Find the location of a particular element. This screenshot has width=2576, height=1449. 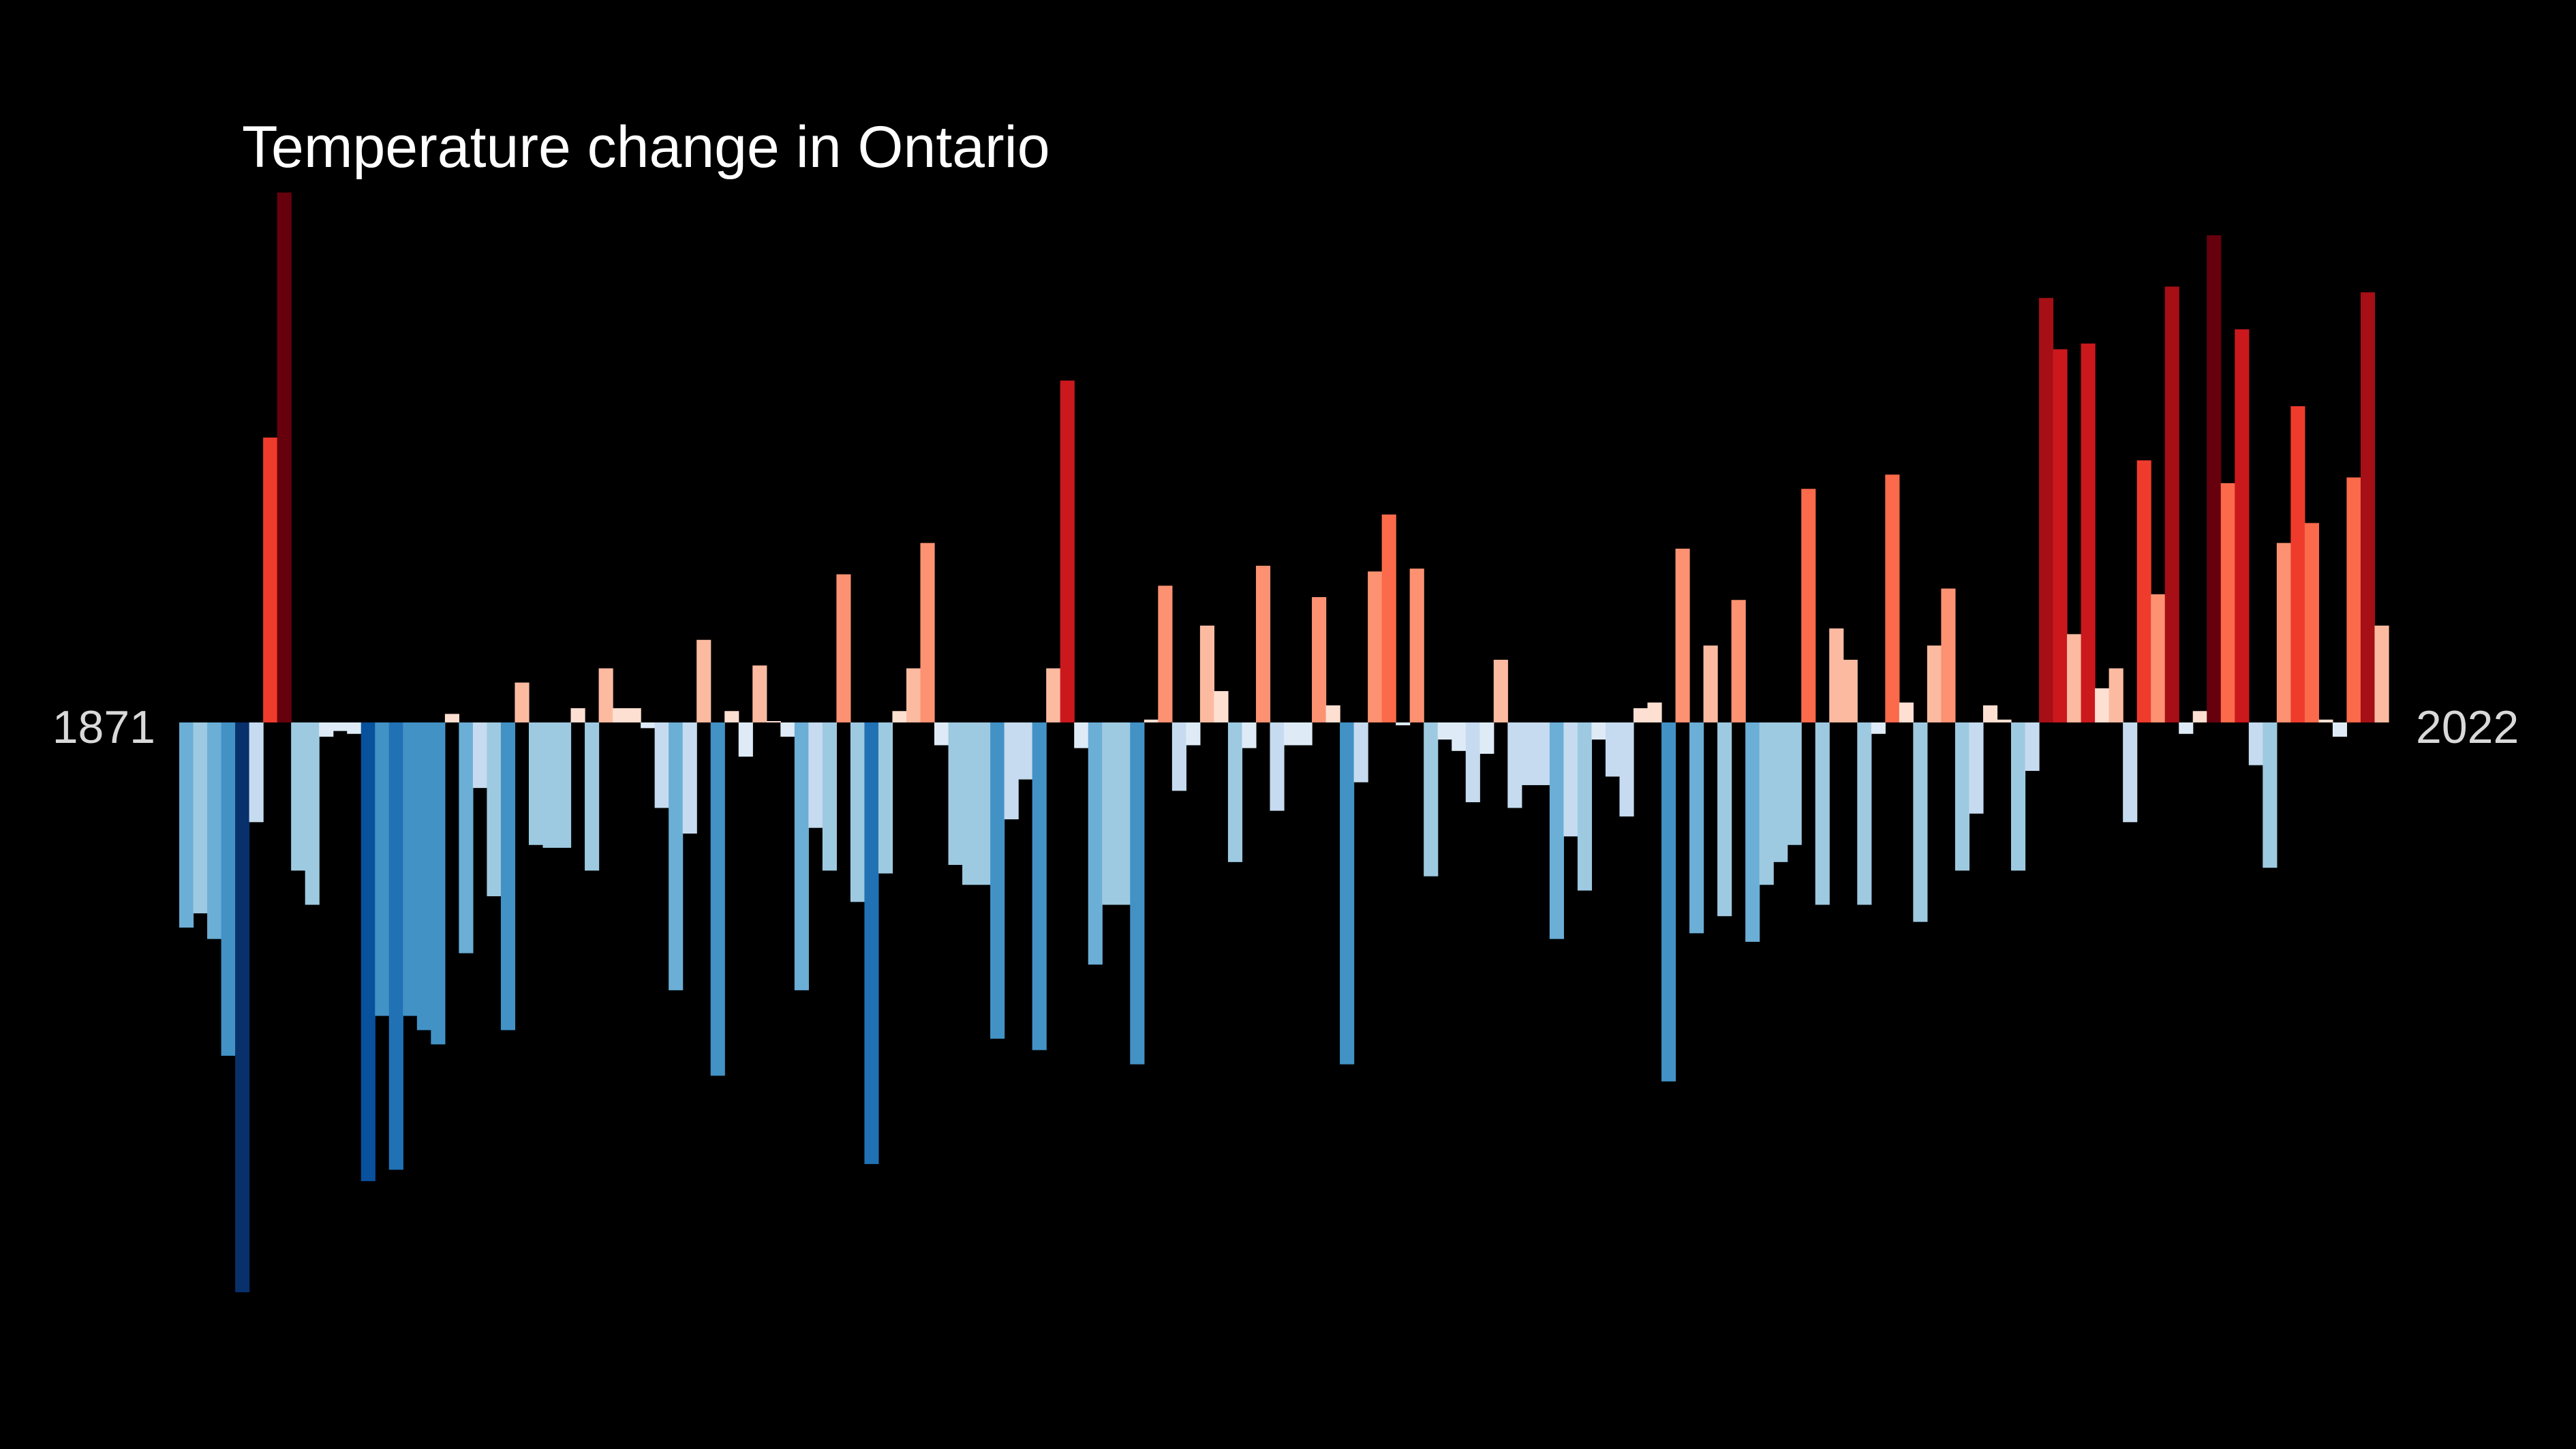

bar-1931 is located at coordinates (1025, 751).